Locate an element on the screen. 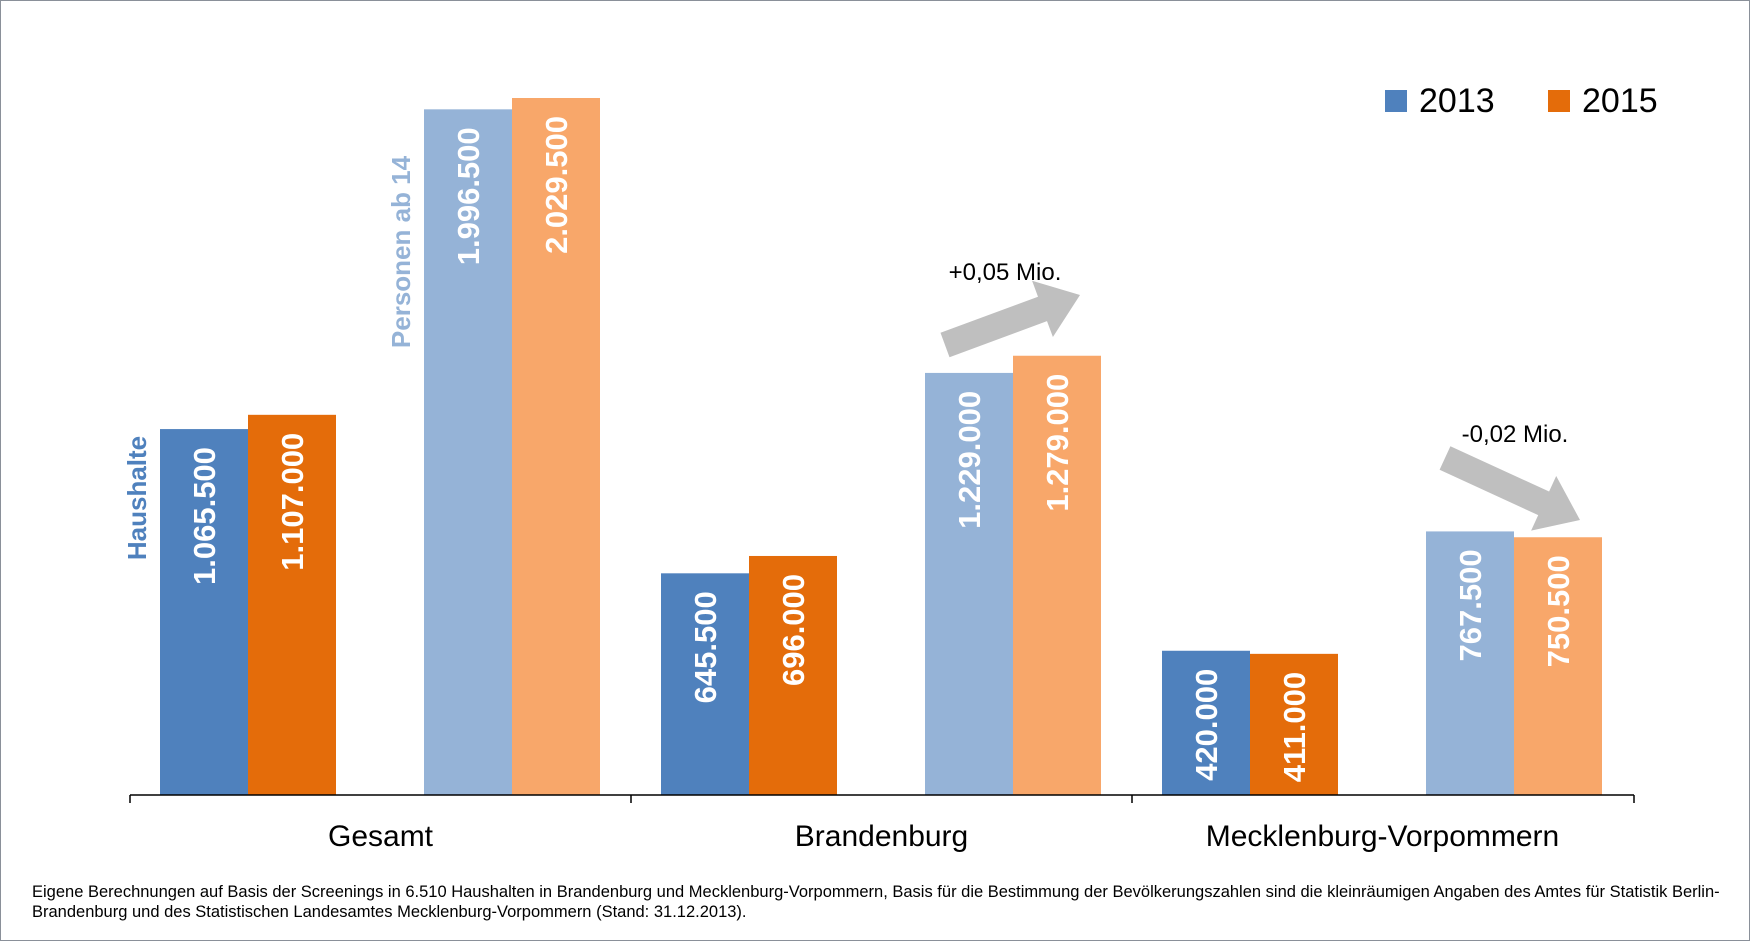 The width and height of the screenshot is (1750, 941). bar-brandenburg-haushalte-2015 is located at coordinates (793, 675).